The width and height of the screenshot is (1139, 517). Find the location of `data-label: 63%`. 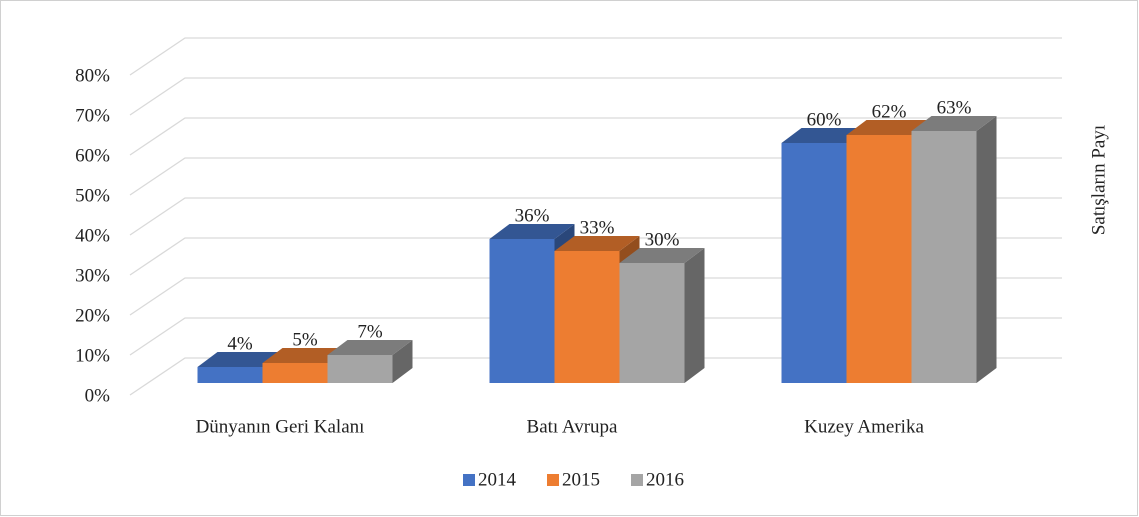

data-label: 63% is located at coordinates (954, 107).